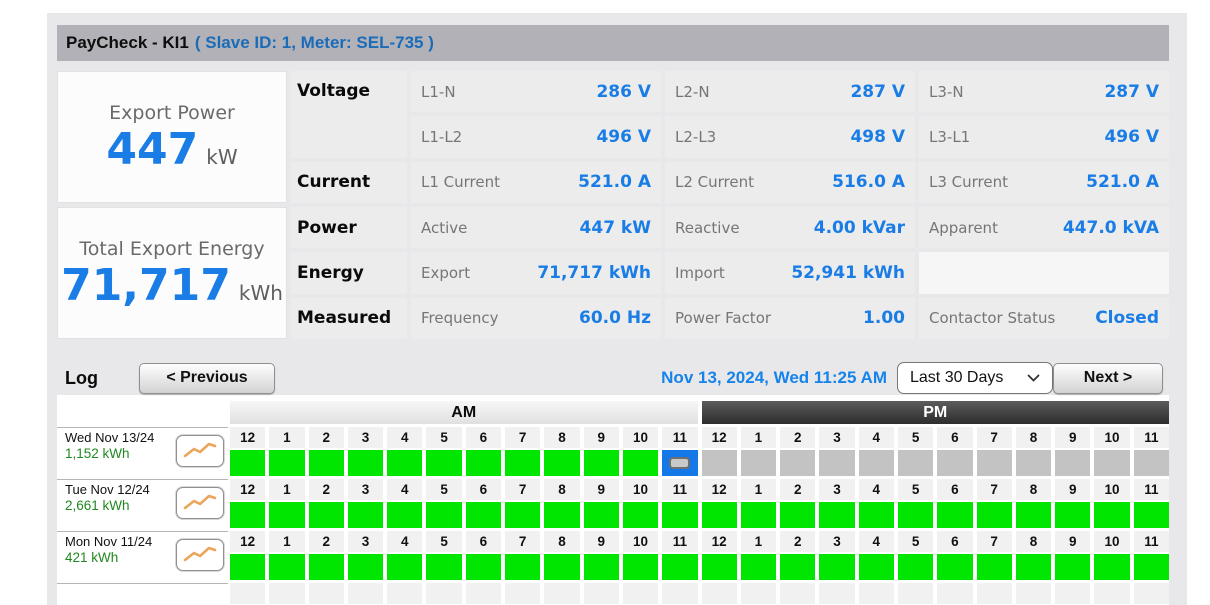 The image size is (1210, 605). I want to click on log-day-row-partial, so click(613, 594).